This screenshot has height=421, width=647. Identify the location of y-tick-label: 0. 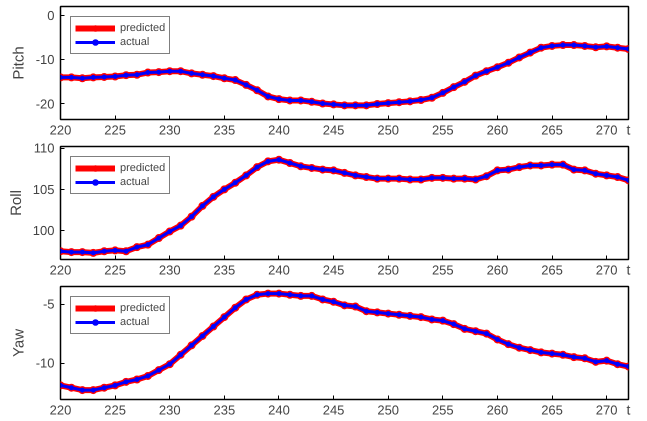
(51, 15).